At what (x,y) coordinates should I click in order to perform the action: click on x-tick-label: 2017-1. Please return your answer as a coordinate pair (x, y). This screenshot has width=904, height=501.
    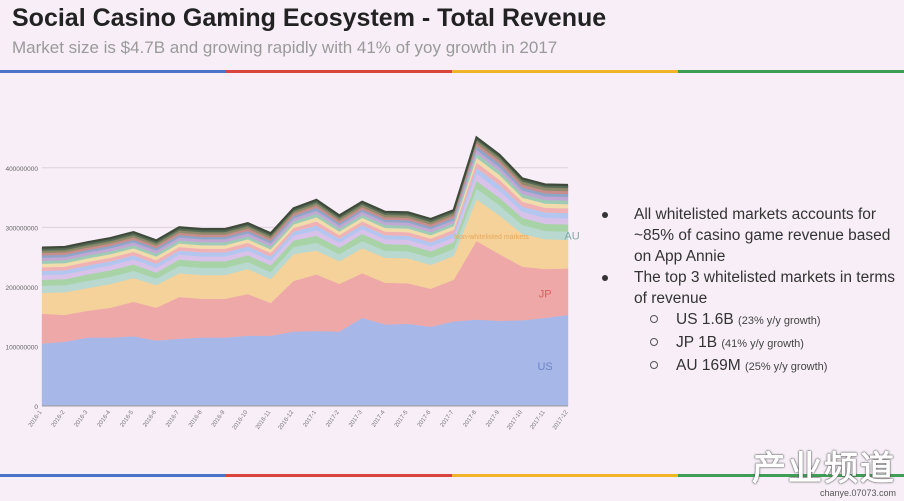
    Looking at the image, I should click on (310, 418).